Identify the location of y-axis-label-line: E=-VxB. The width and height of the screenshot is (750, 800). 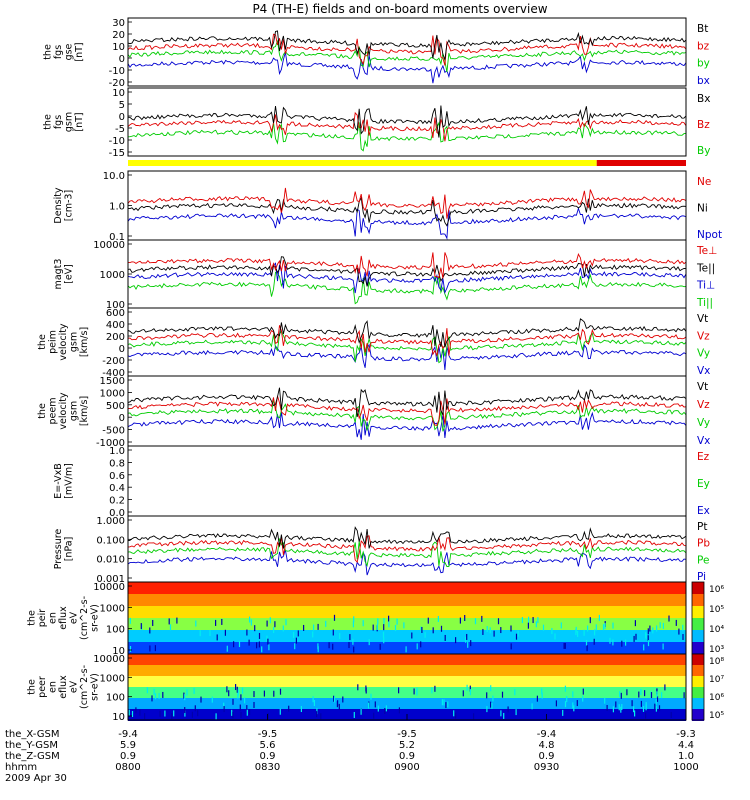
(58, 480).